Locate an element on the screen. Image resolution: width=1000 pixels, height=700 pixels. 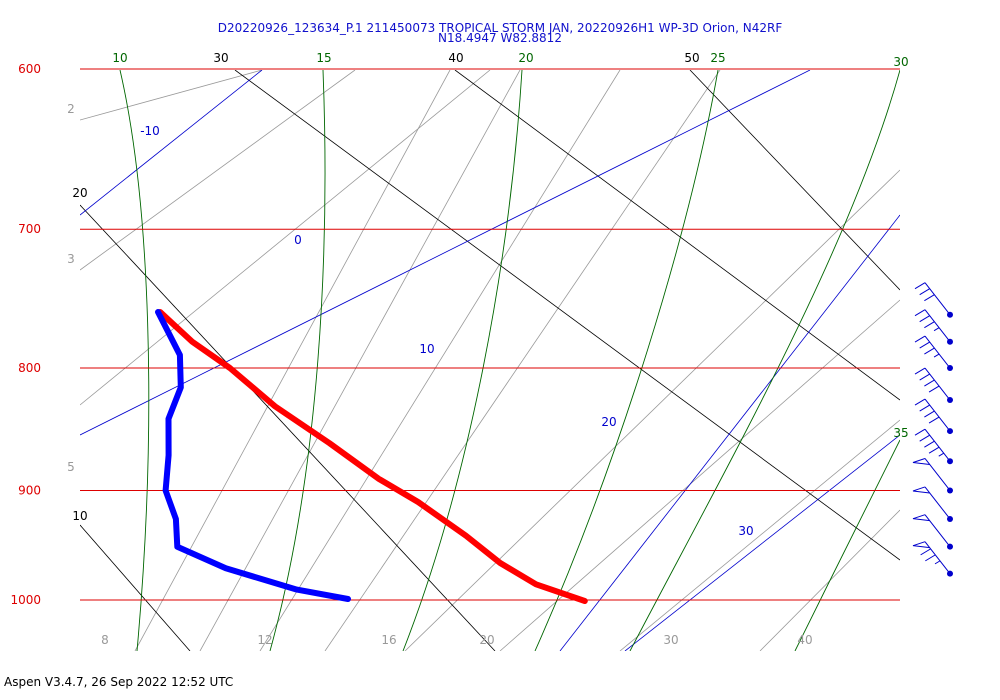
moist-adiabat-label: 10 is located at coordinates (119, 58).